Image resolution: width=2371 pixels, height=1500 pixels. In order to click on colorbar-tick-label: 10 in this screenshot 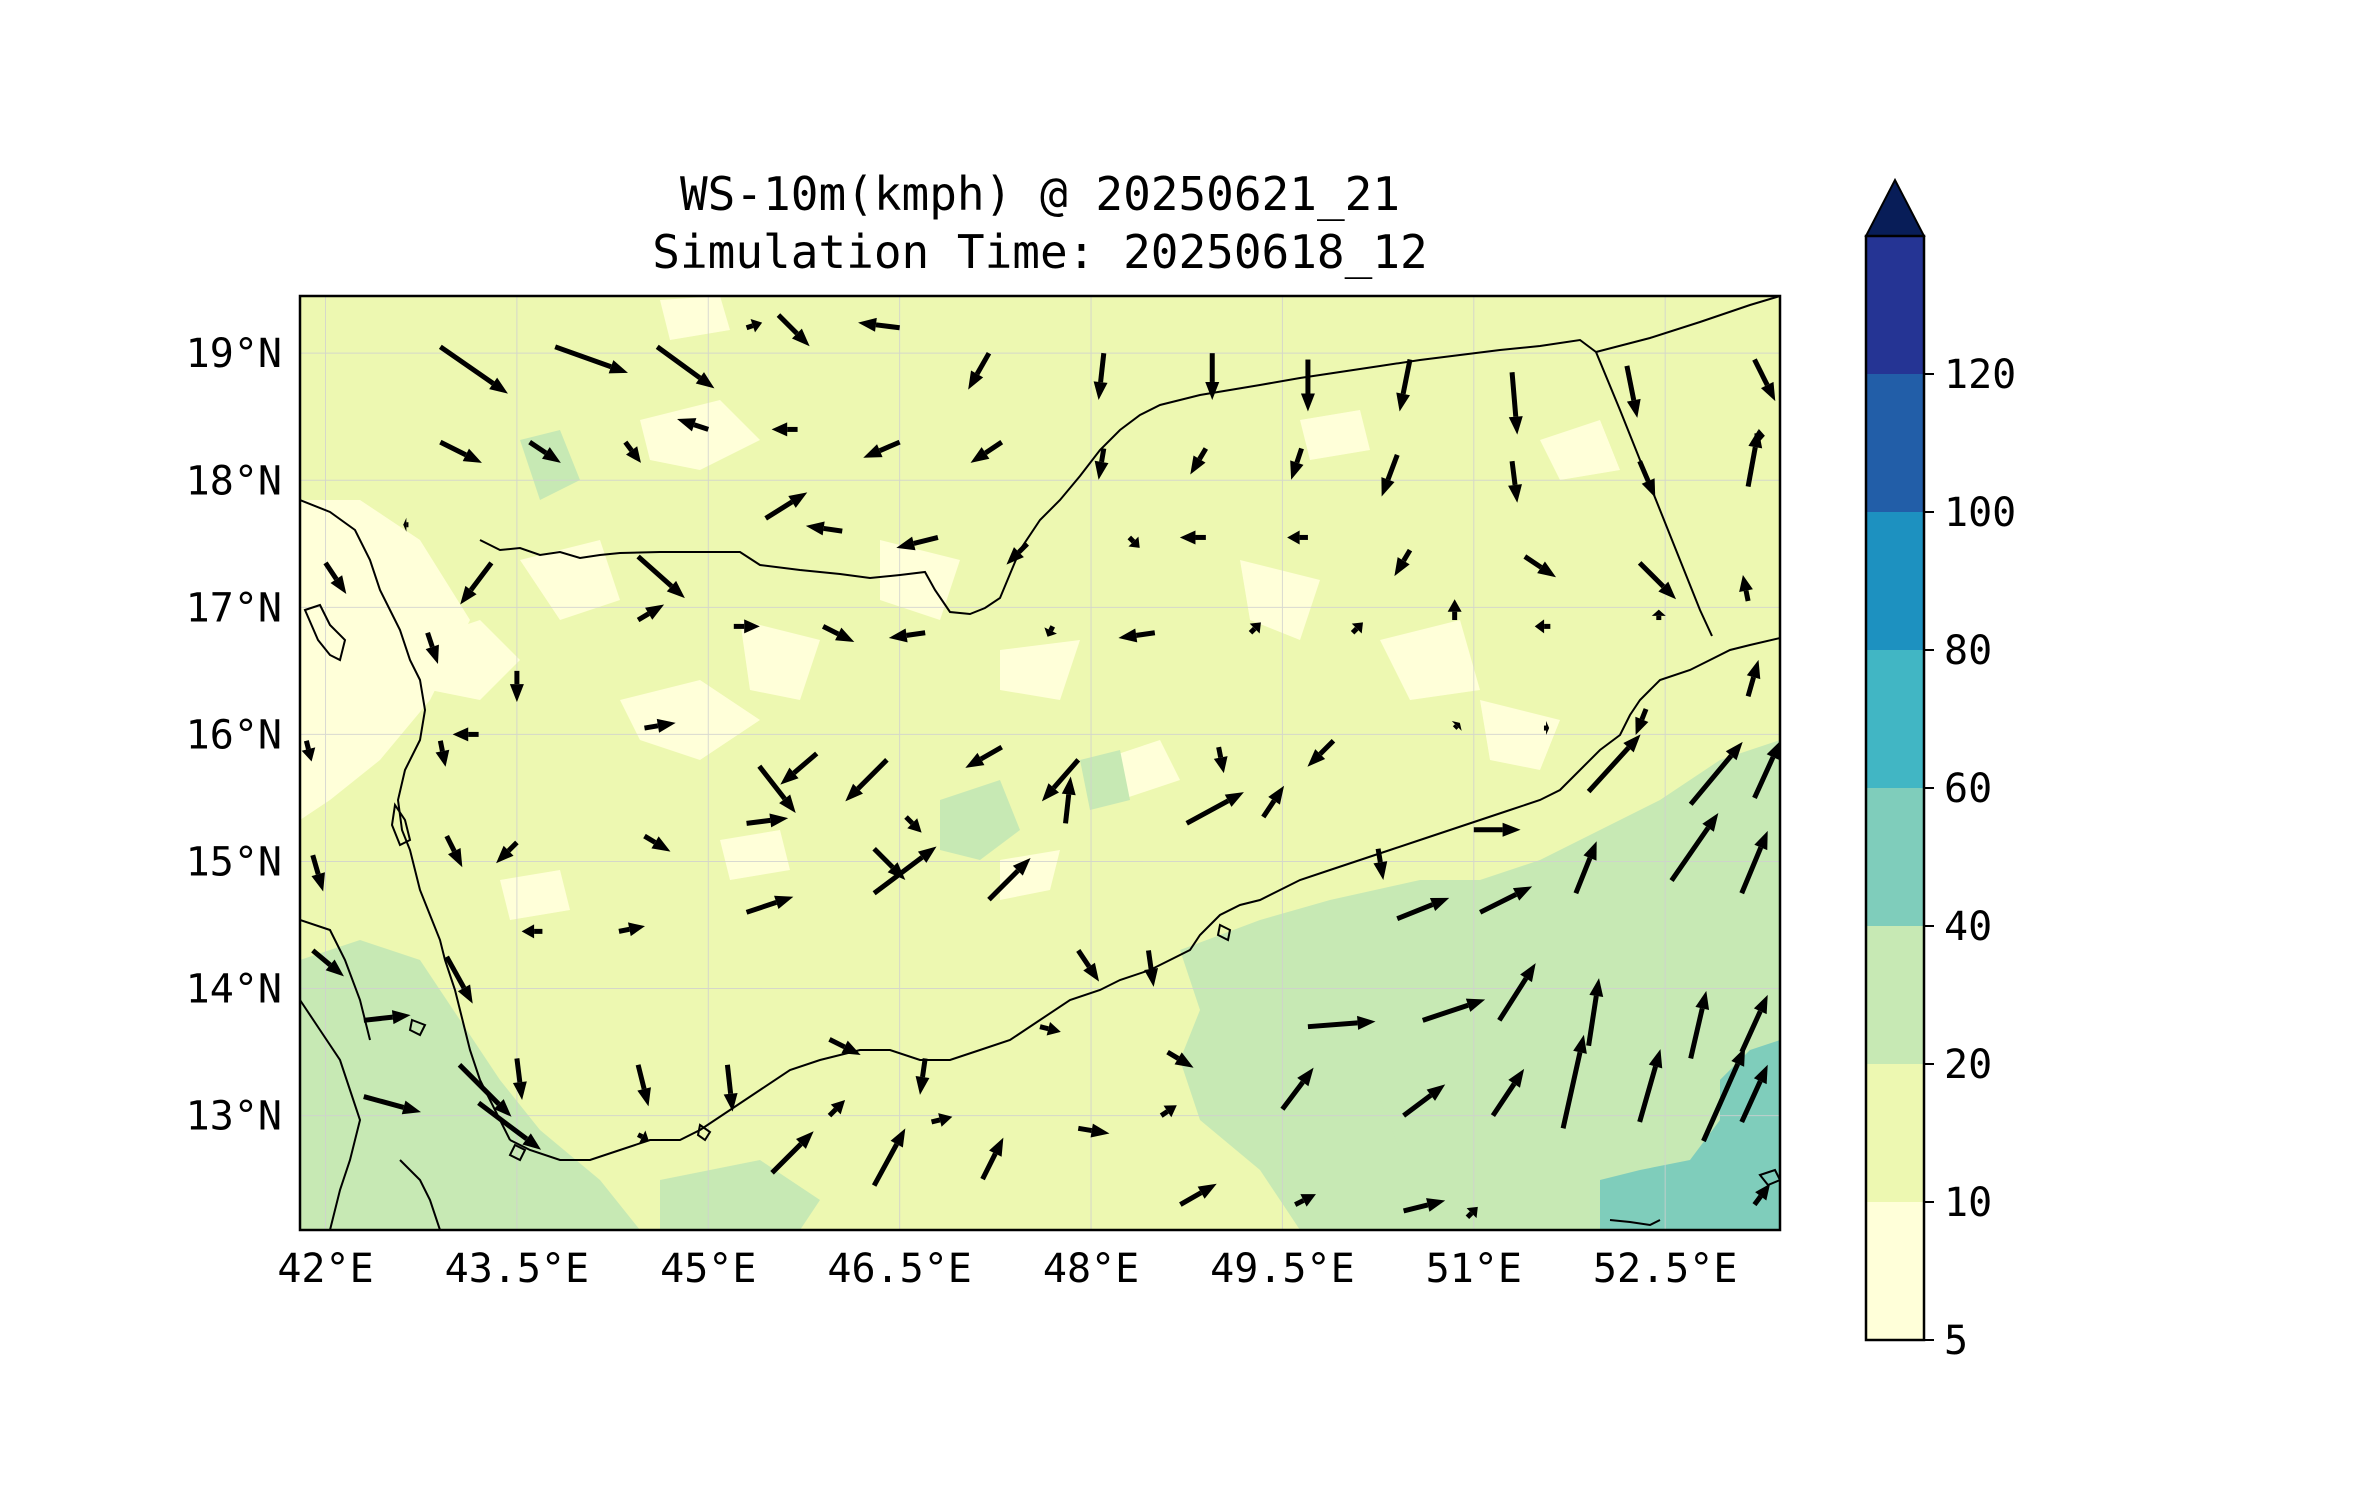, I will do `click(1968, 1203)`.